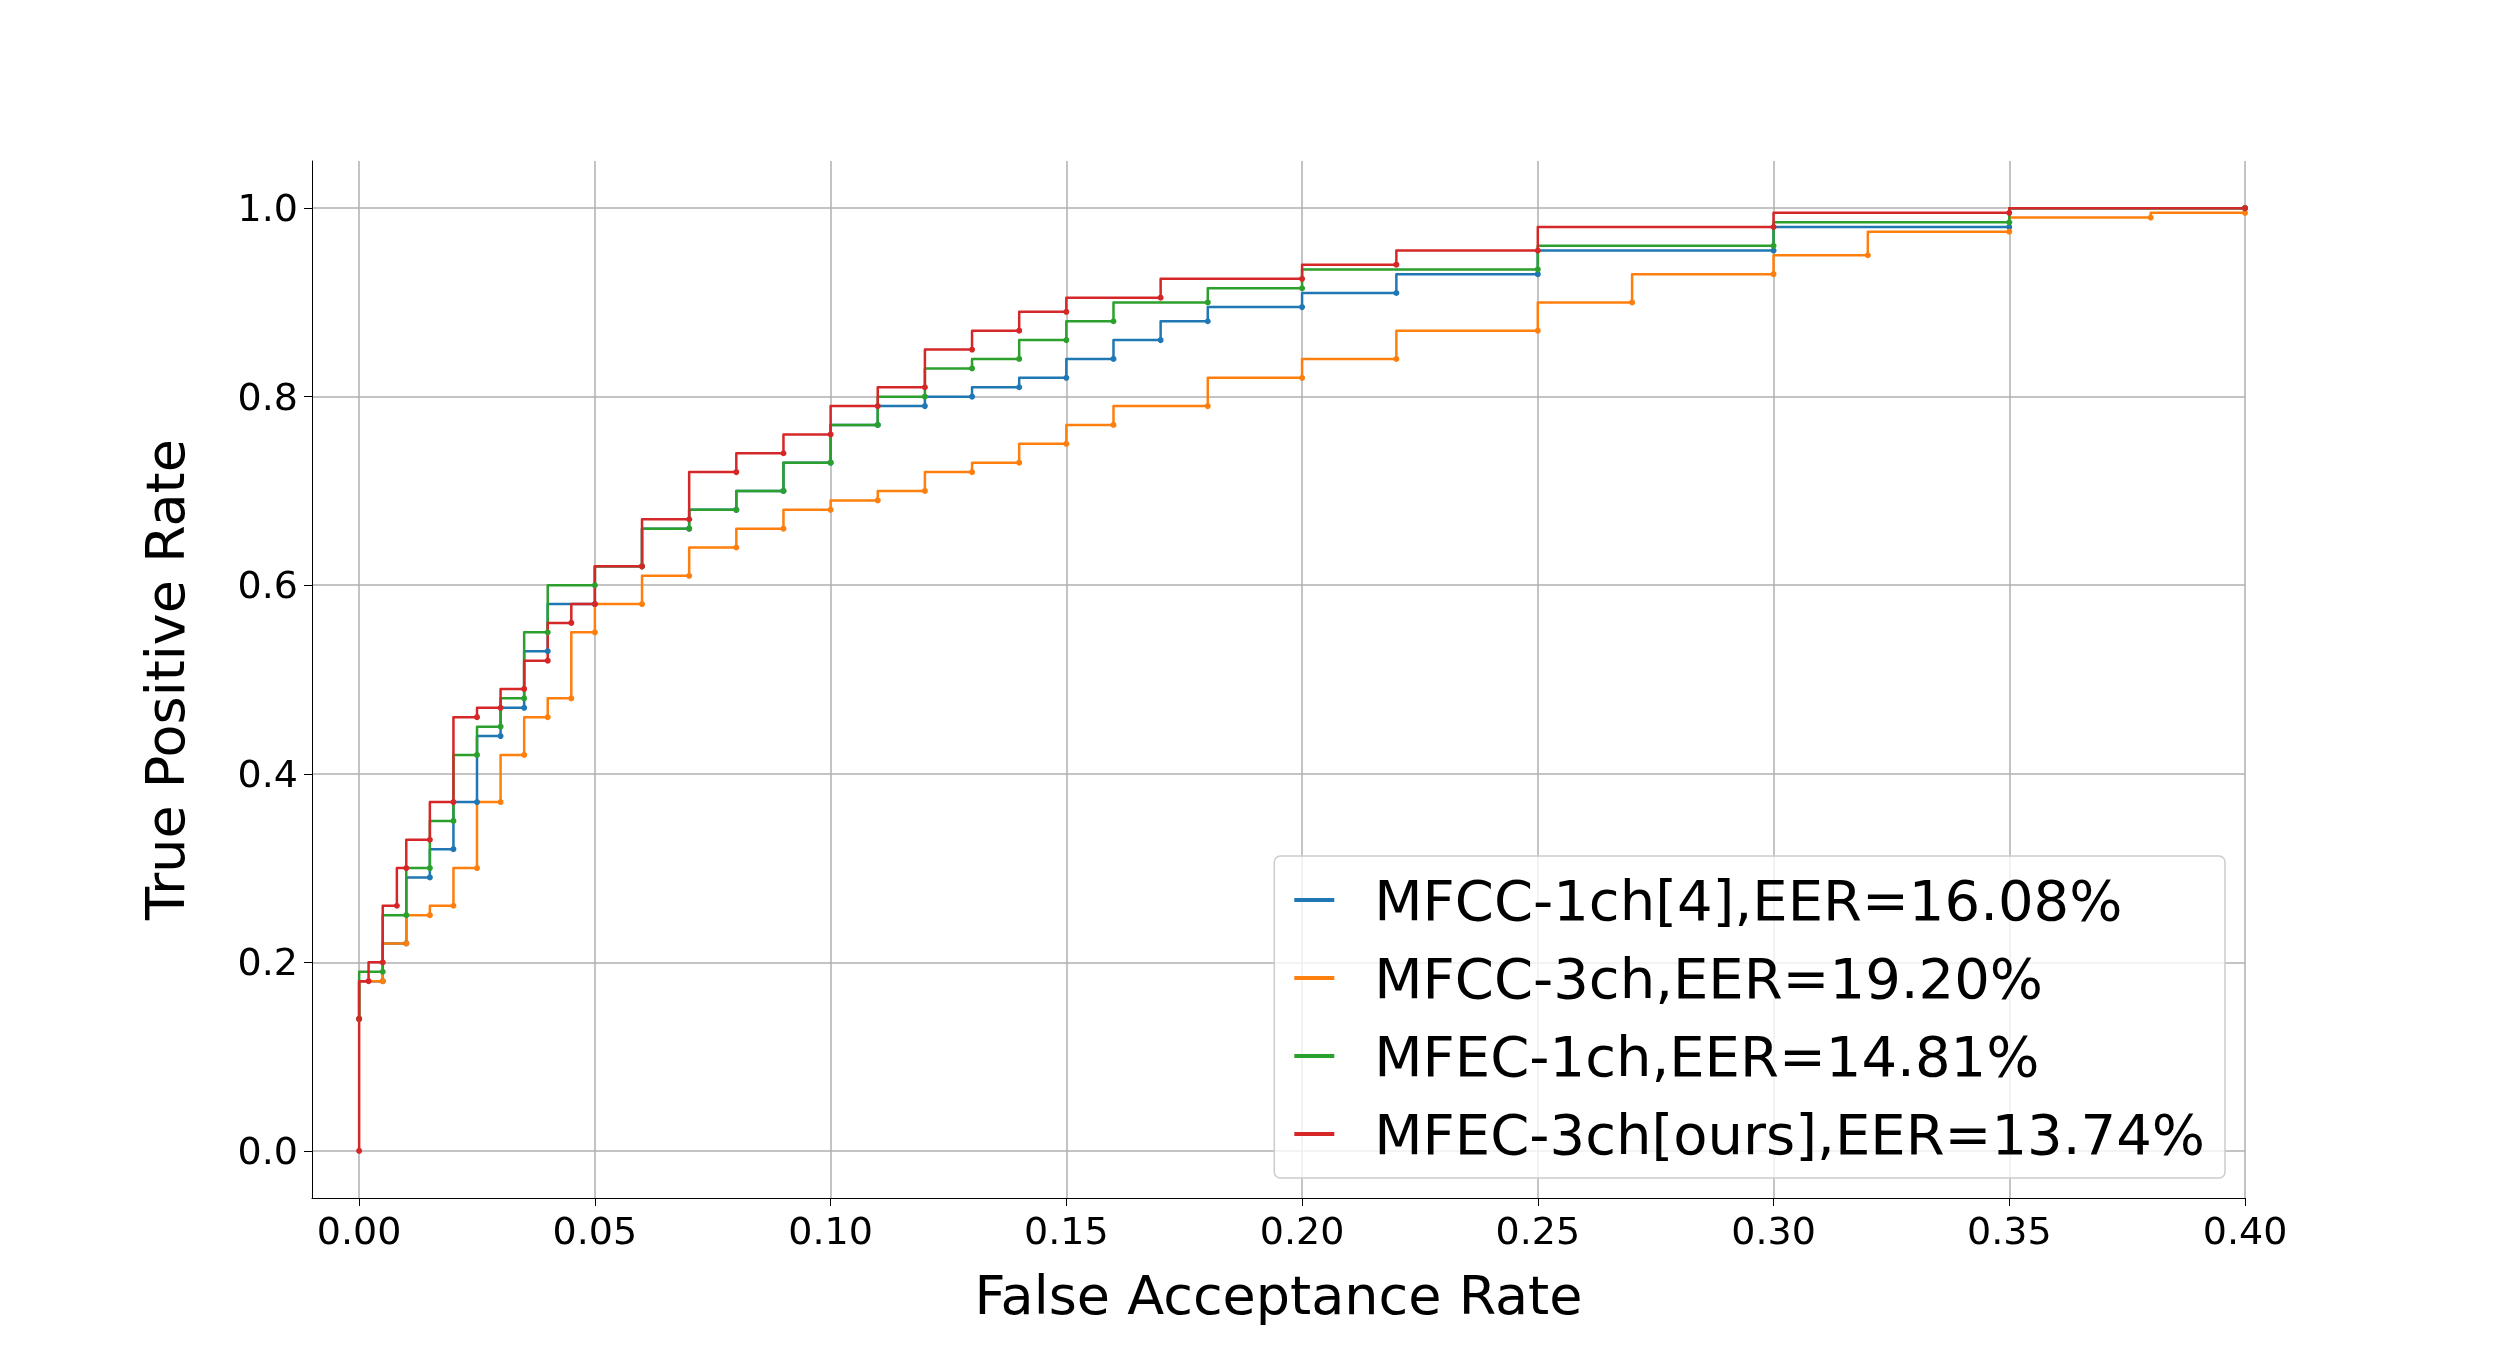 The height and width of the screenshot is (1346, 2495). Describe the element at coordinates (267, 585) in the screenshot. I see `y-tick-label: 0.6` at that location.